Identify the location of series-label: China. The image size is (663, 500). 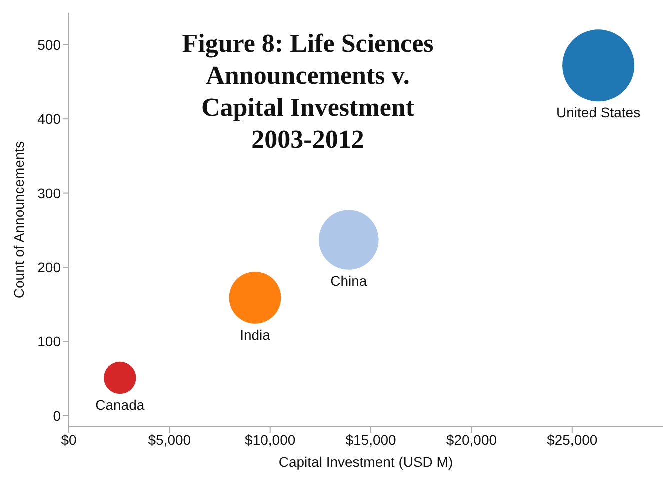
(349, 280).